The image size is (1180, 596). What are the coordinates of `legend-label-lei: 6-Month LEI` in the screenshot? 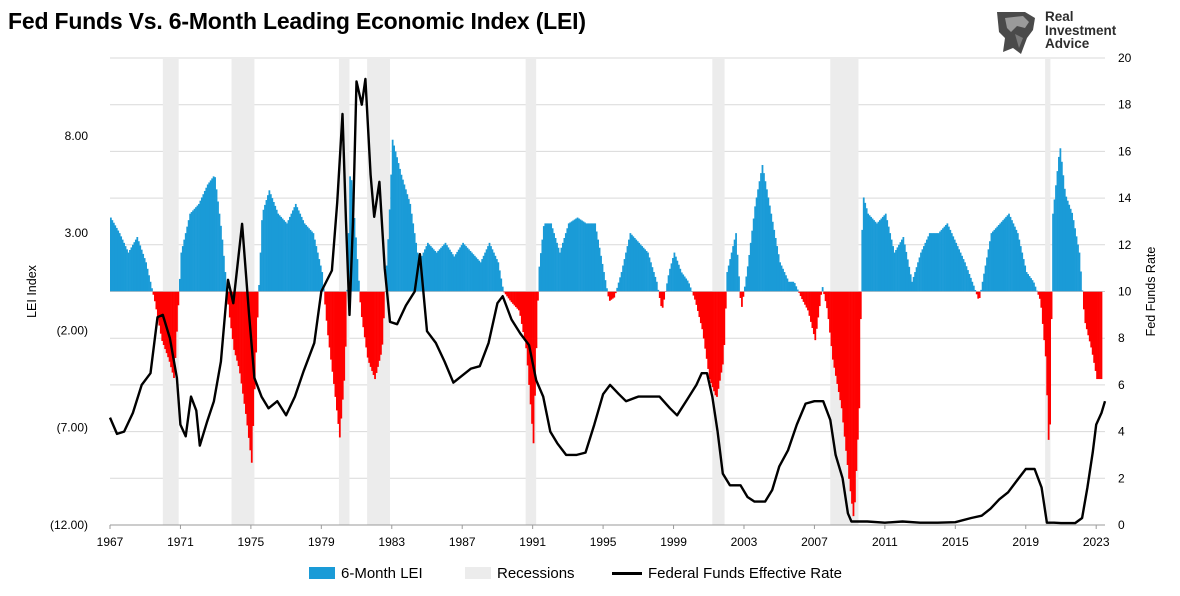 It's located at (382, 573).